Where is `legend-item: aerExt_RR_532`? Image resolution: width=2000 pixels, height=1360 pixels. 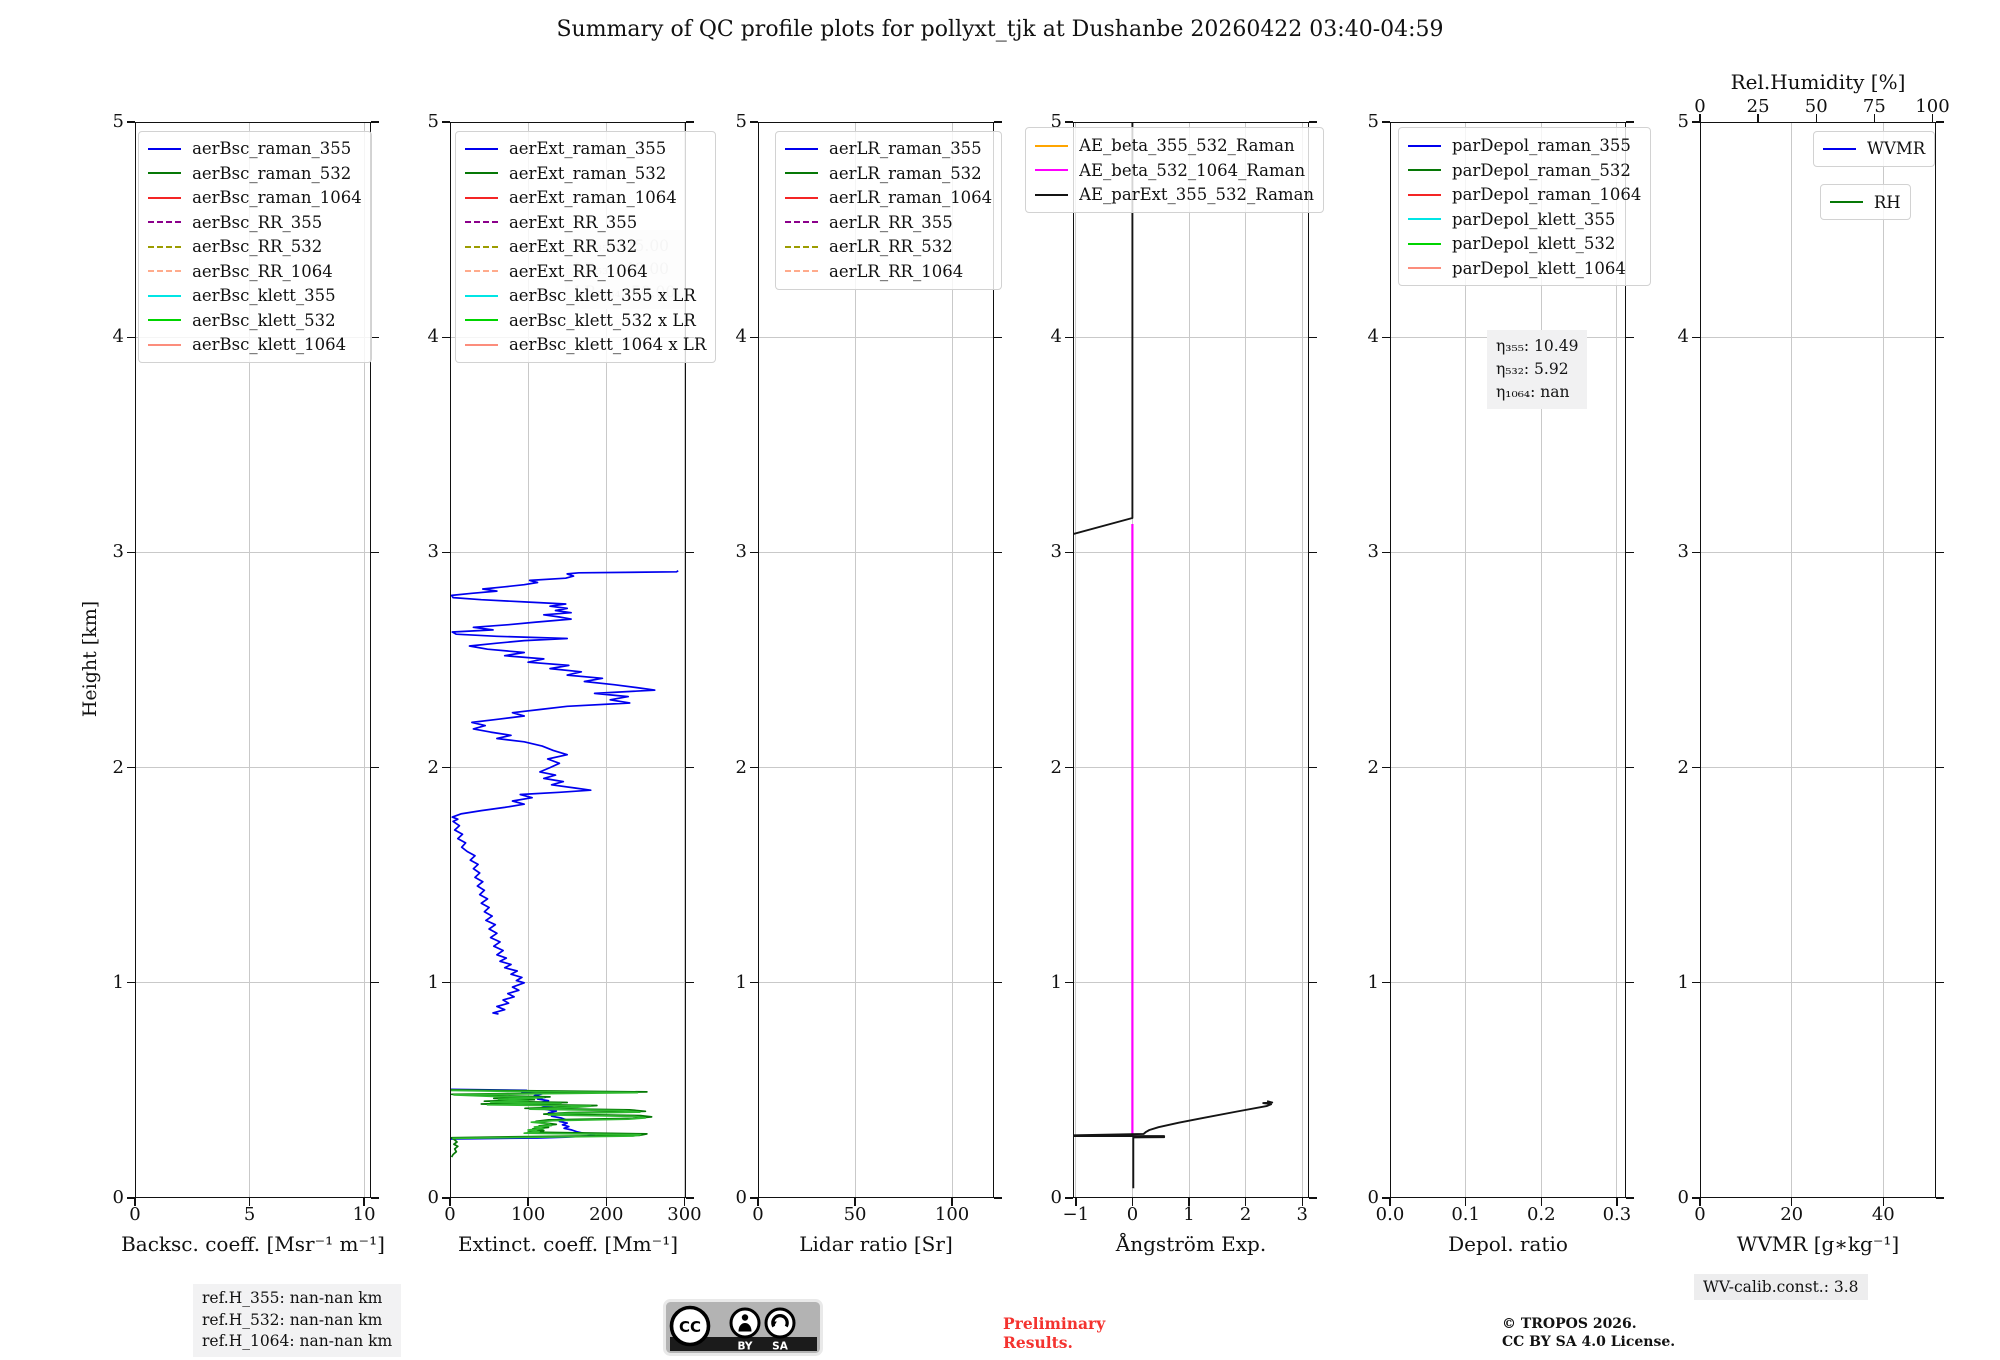
legend-item: aerExt_RR_532 is located at coordinates (585, 247).